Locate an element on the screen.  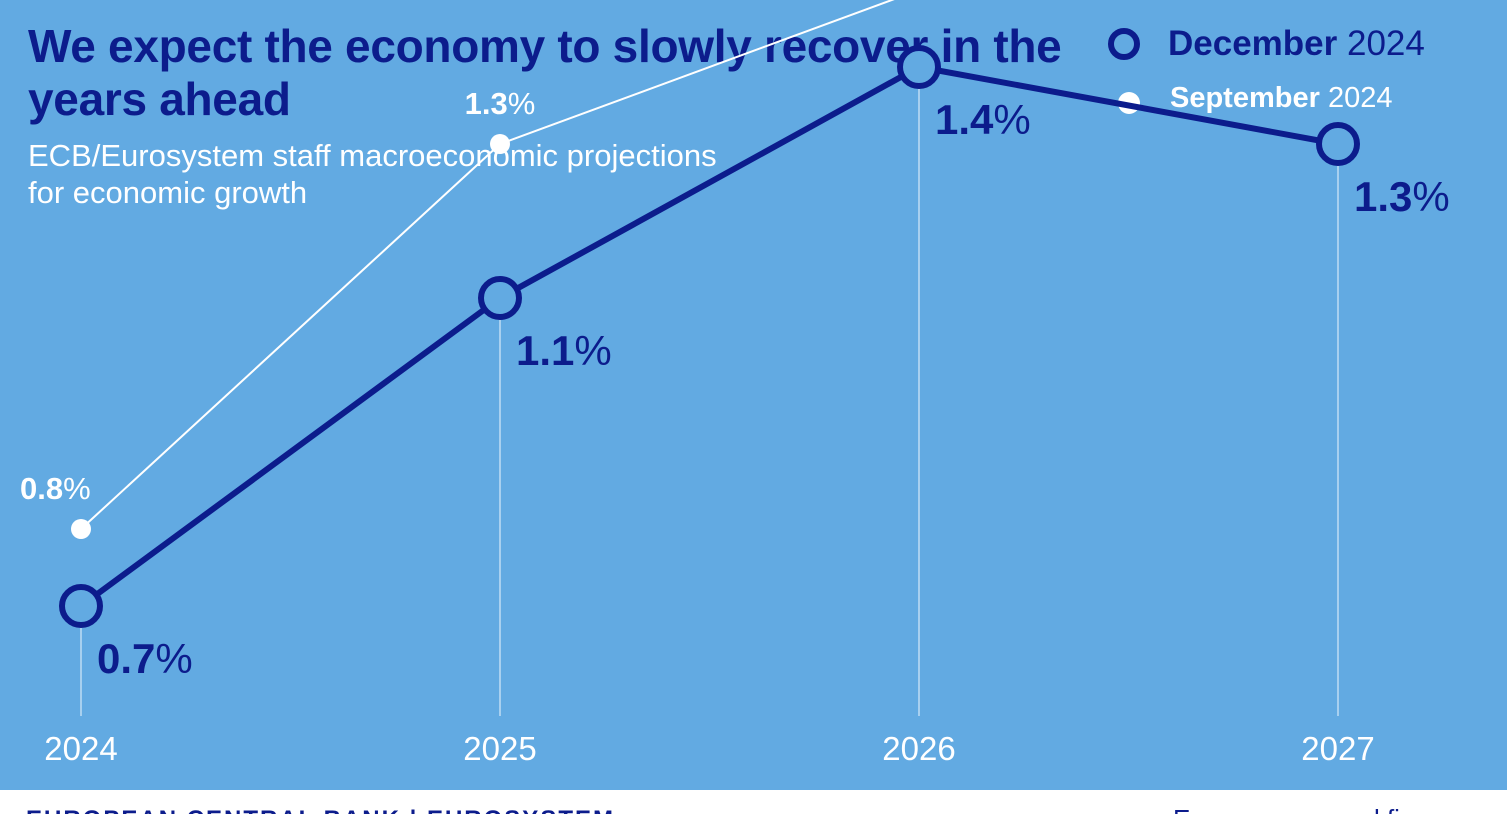
data-label-december-2027: 1.3% is located at coordinates (1402, 196).